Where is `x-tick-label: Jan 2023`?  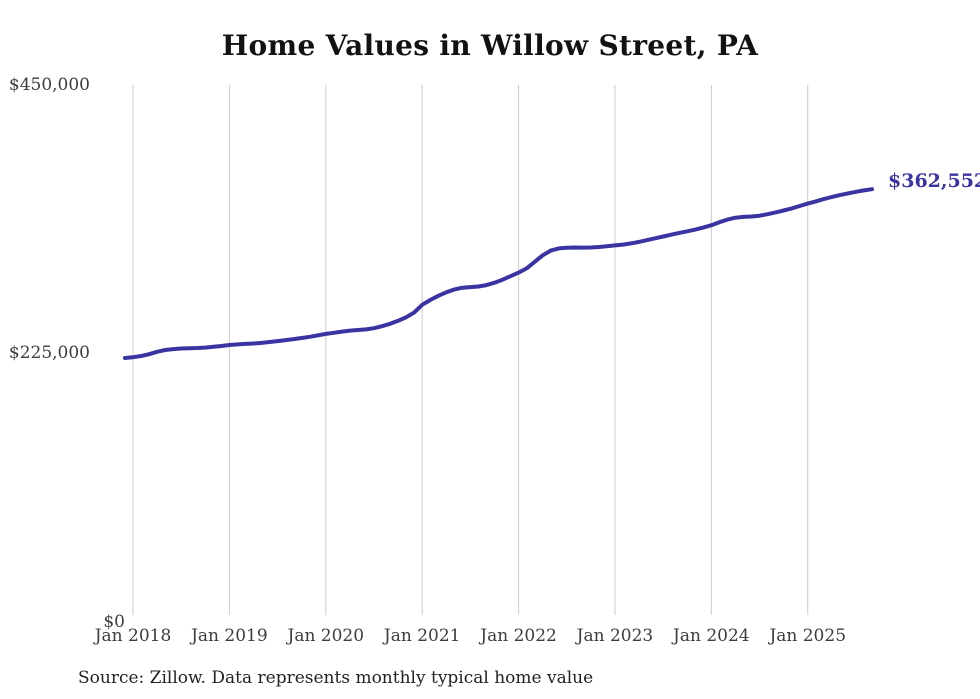
x-tick-label: Jan 2023 is located at coordinates (615, 636).